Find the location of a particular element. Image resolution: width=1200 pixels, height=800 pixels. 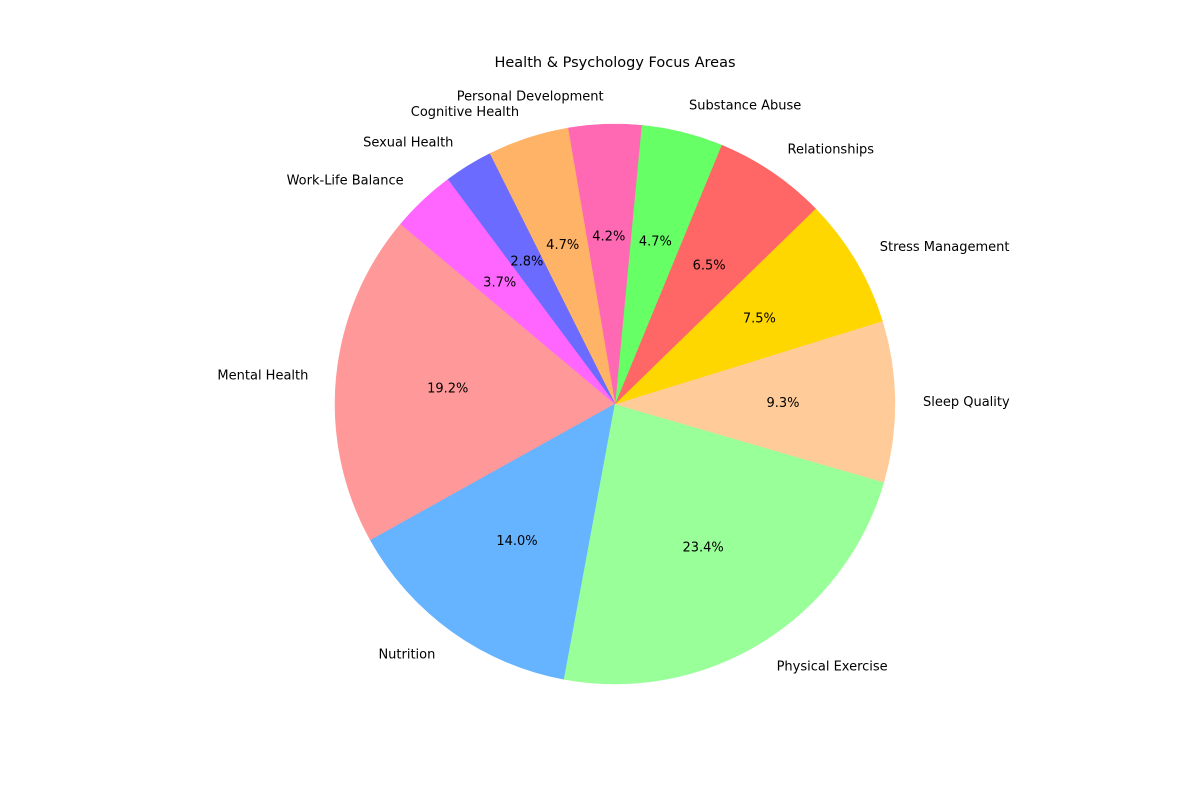

pie-slice-work-life-balance is located at coordinates (508, 292).